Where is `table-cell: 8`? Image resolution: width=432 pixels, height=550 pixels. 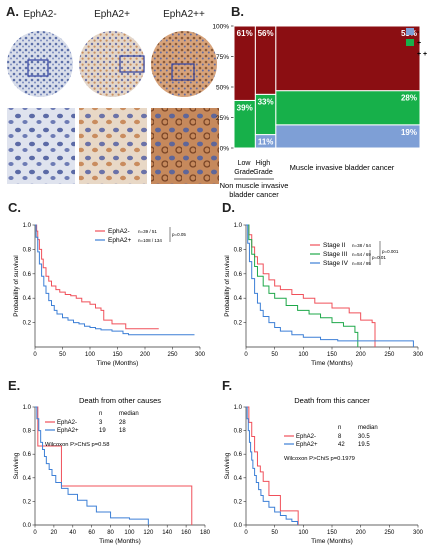 table-cell: 8 is located at coordinates (340, 437).